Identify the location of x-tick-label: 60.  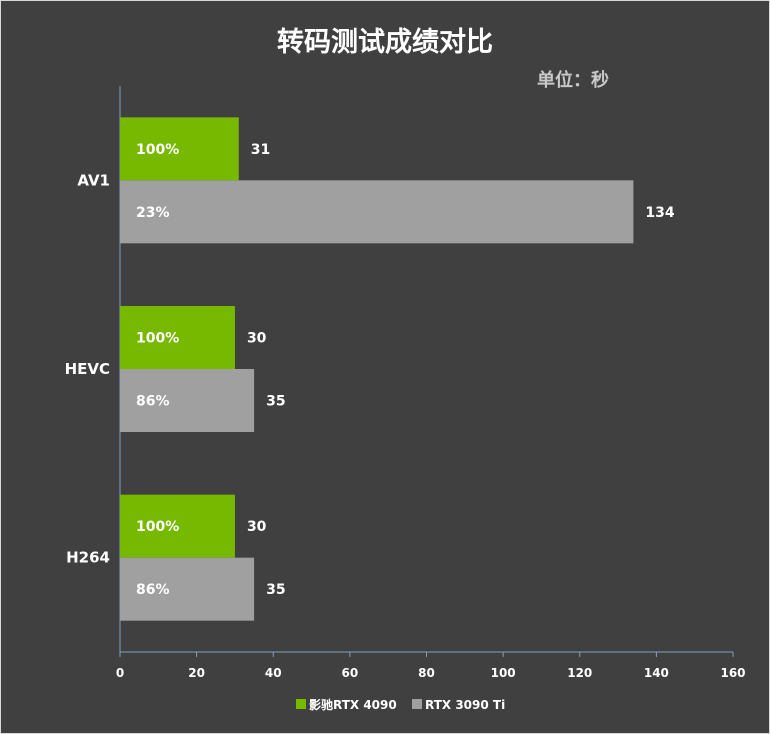
(350, 673).